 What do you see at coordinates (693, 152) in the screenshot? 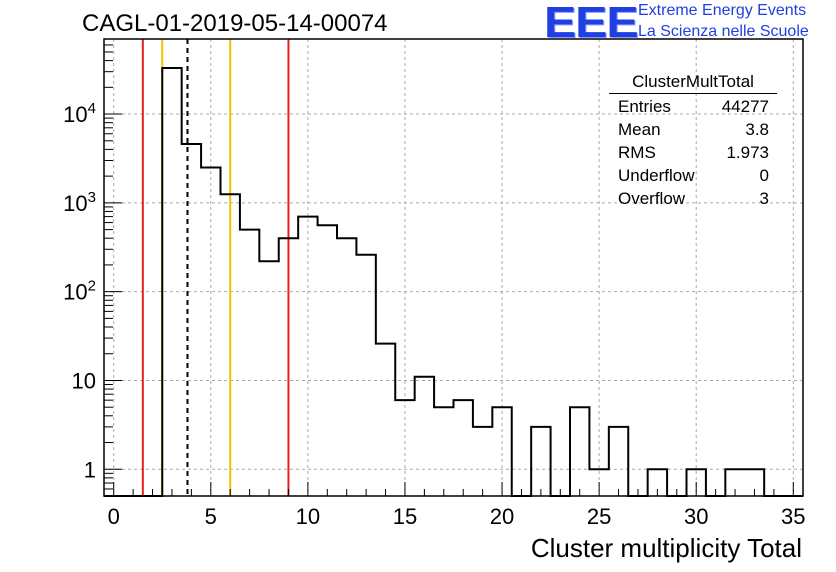
I see `stats-row-rms: RMS 1.973` at bounding box center [693, 152].